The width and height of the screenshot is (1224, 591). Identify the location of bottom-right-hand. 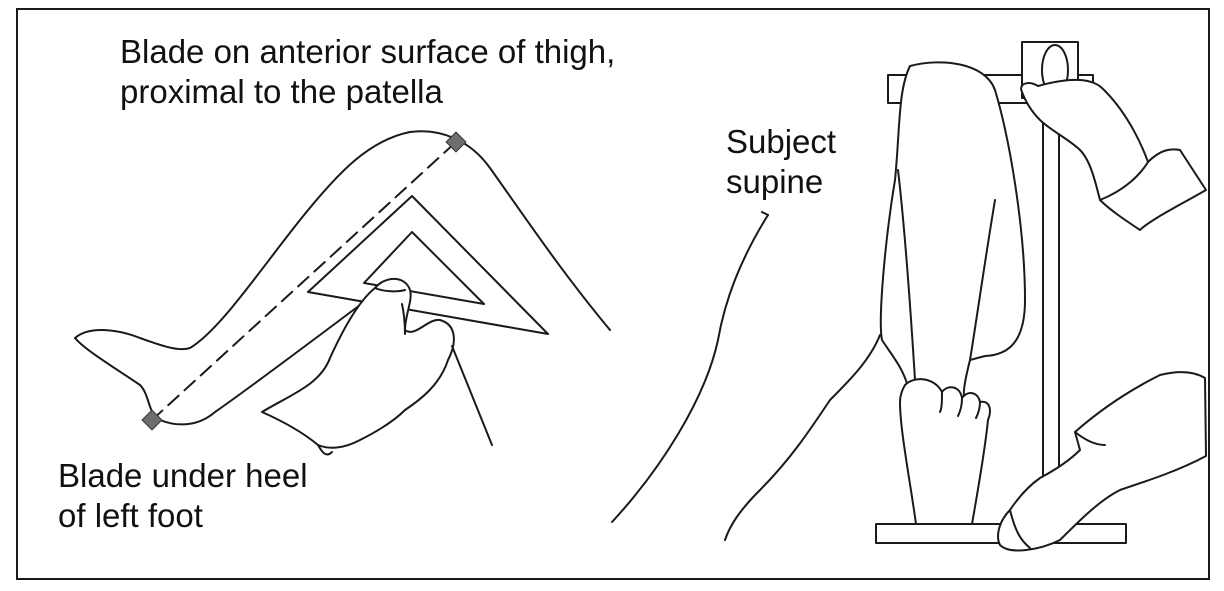
(1102, 461).